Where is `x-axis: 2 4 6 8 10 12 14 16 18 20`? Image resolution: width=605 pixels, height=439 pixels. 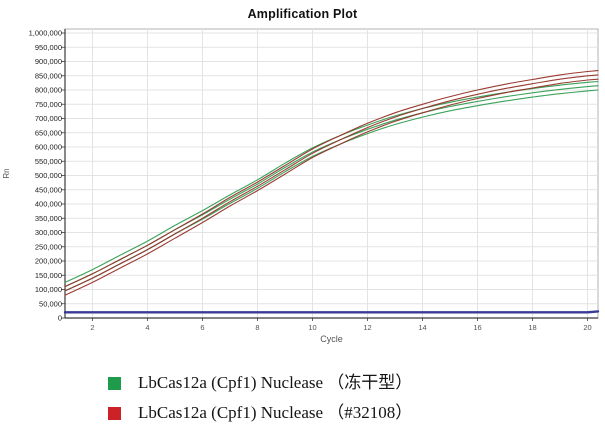
x-axis: 2 4 6 8 10 12 14 16 18 20 is located at coordinates (341, 325).